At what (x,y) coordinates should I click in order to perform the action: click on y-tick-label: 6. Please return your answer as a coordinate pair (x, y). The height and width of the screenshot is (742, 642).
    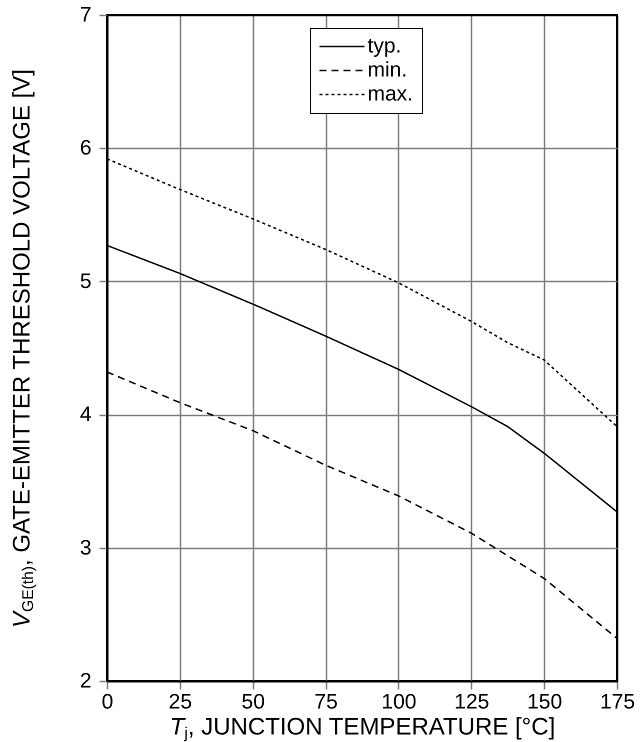
    Looking at the image, I should click on (86, 148).